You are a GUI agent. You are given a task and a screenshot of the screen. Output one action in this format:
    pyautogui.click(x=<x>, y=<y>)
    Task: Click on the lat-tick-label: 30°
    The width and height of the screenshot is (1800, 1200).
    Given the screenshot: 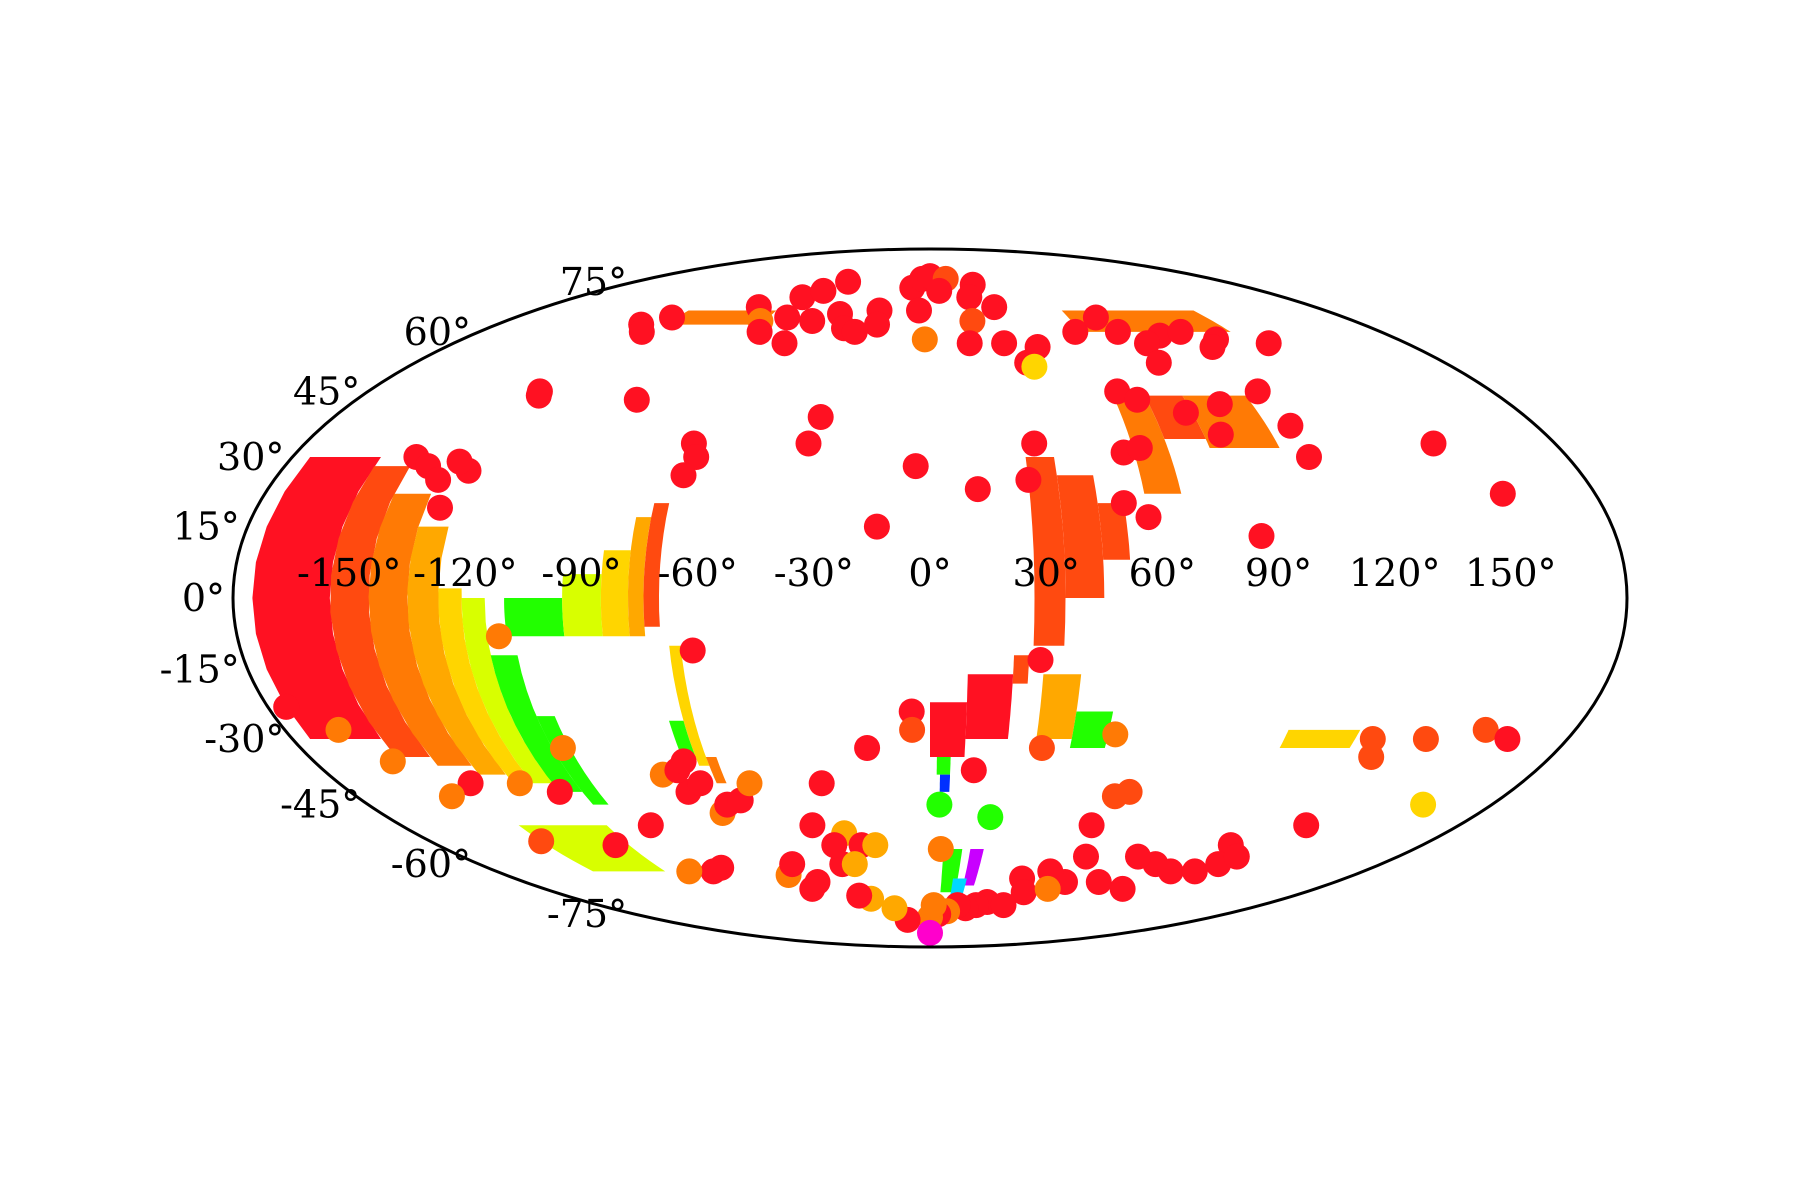 What is the action you would take?
    pyautogui.click(x=250, y=457)
    